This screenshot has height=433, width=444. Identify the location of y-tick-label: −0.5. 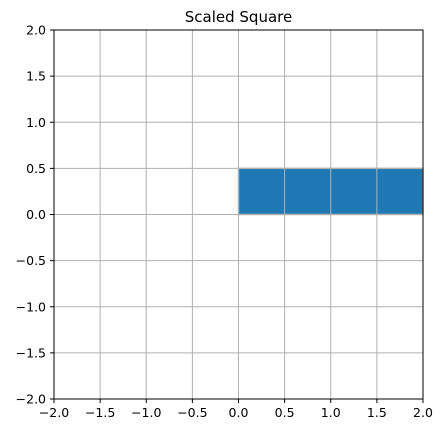
(31, 260).